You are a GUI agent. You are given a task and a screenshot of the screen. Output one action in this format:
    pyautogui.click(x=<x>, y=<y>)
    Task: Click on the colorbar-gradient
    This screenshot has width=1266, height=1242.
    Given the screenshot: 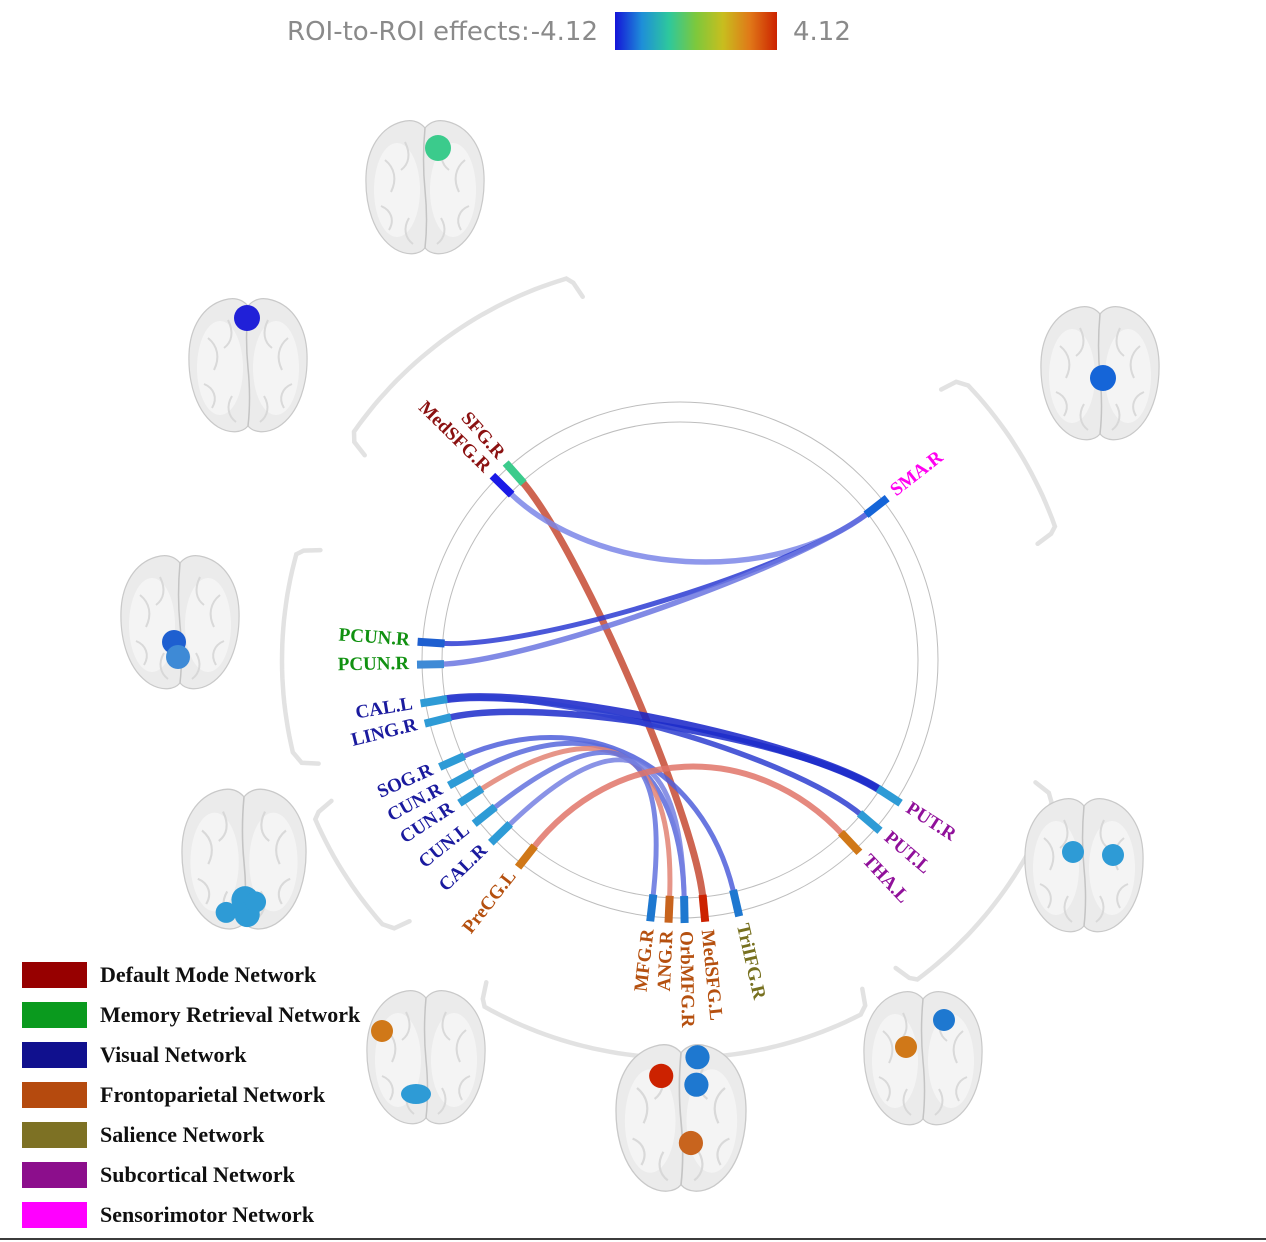 What is the action you would take?
    pyautogui.click(x=696, y=31)
    